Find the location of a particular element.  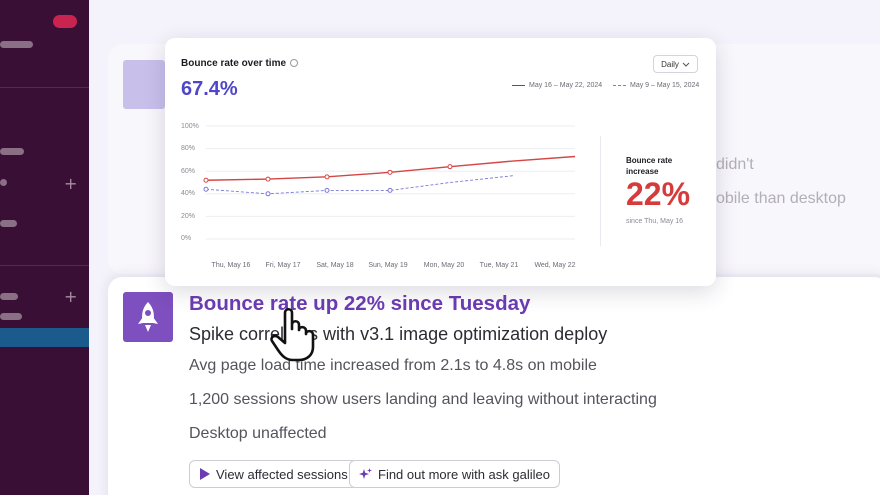

button-label: View affected sessions is located at coordinates (282, 474).